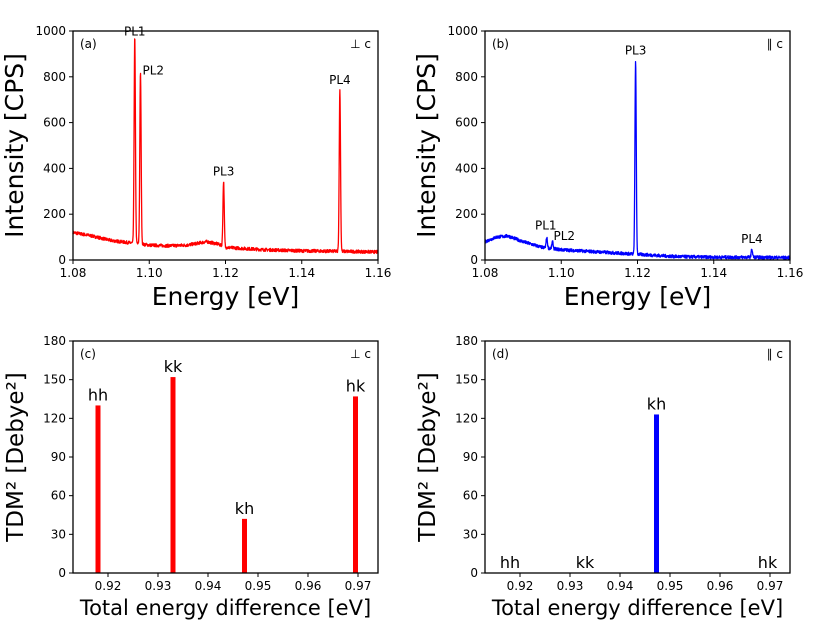 This screenshot has height=623, width=830. Describe the element at coordinates (546, 226) in the screenshot. I see `peak-label-pl1: PL1` at that location.